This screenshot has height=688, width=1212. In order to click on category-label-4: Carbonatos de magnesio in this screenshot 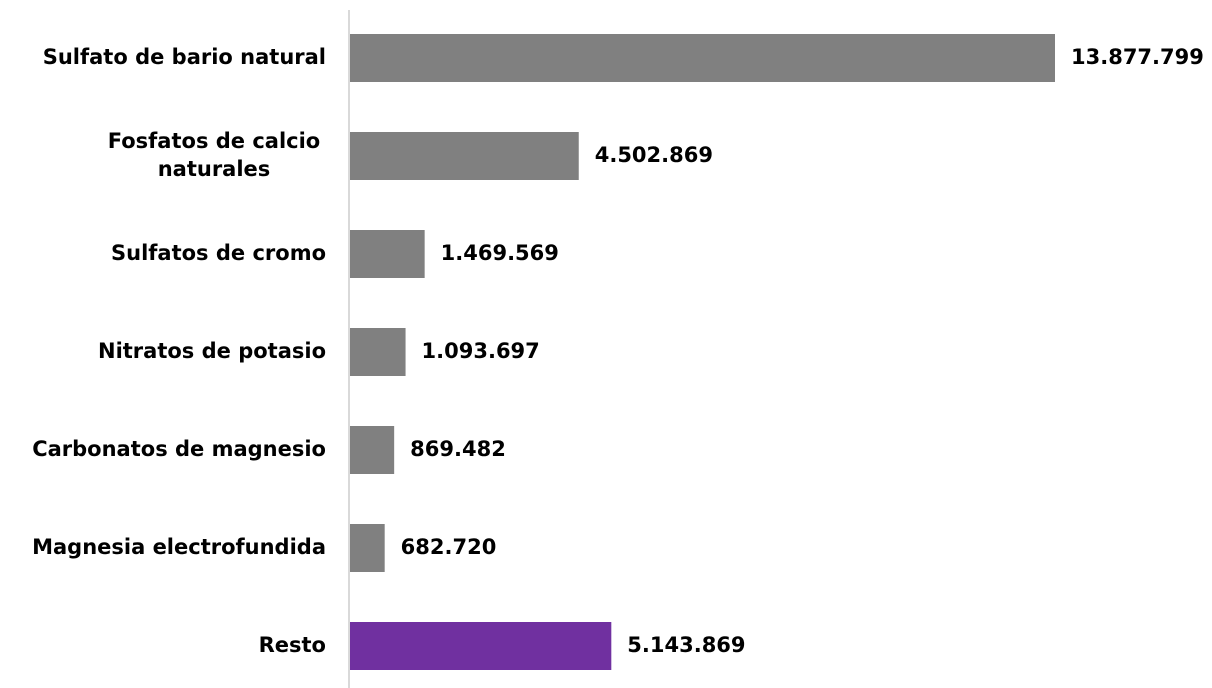, I will do `click(179, 449)`.